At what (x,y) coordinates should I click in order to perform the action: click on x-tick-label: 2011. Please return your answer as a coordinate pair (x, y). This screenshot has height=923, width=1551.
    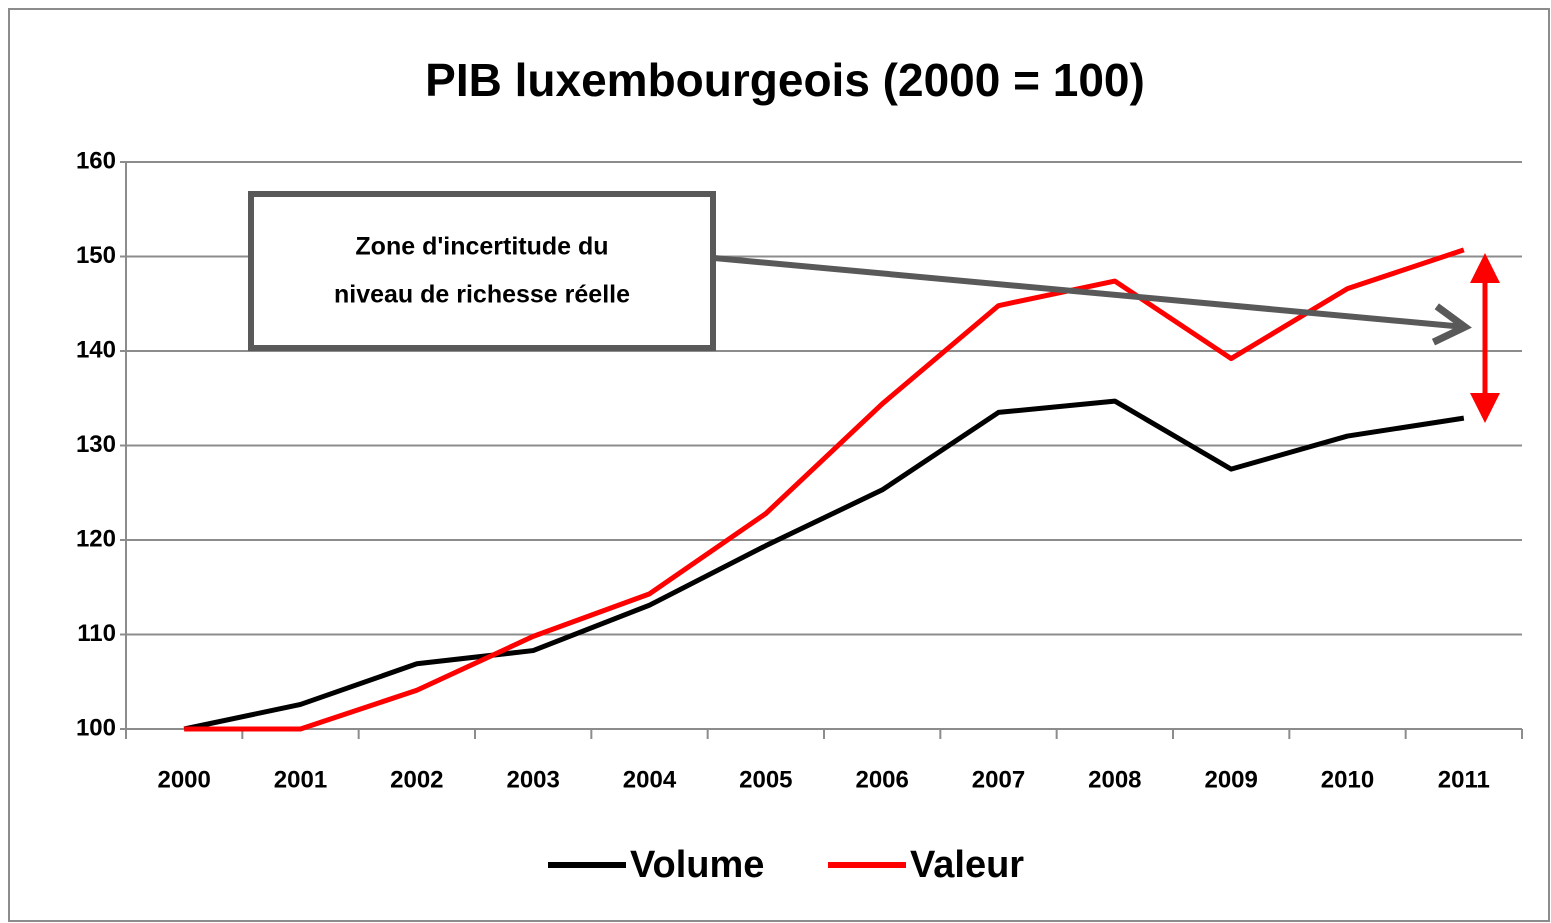
    Looking at the image, I should click on (1464, 779).